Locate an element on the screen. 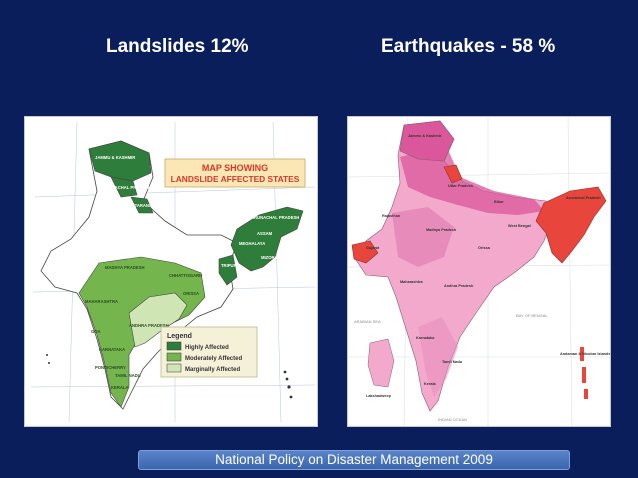  map-title-line2: LANDSLIDE AFFECTED STATES is located at coordinates (235, 179).